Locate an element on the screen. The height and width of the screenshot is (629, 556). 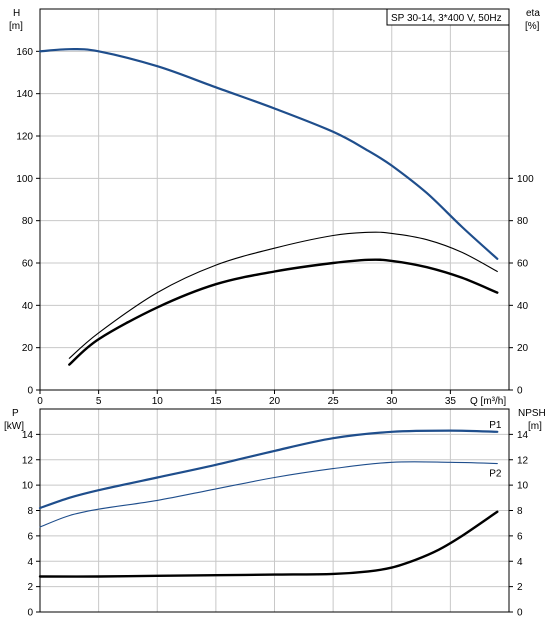
top-ylabel-left-1: H is located at coordinates (16, 13).